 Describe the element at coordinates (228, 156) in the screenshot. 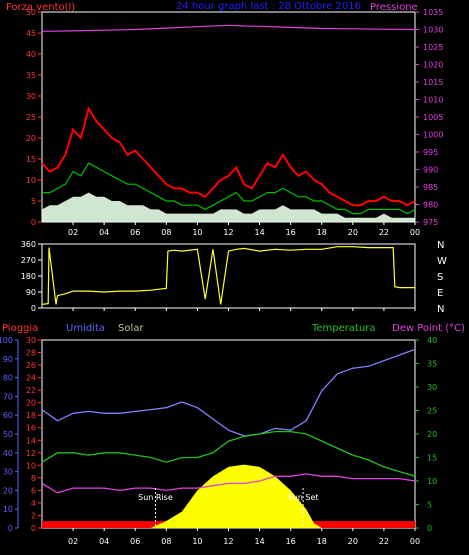

I see `gust-series` at that location.